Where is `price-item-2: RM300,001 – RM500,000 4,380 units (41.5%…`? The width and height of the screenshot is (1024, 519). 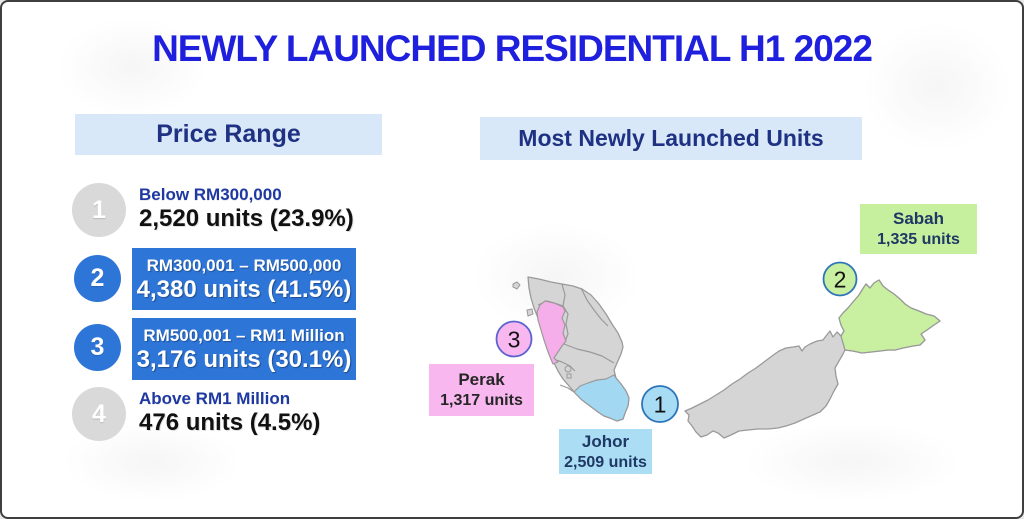
price-item-2: RM300,001 – RM500,000 4,380 units (41.5%… is located at coordinates (244, 279).